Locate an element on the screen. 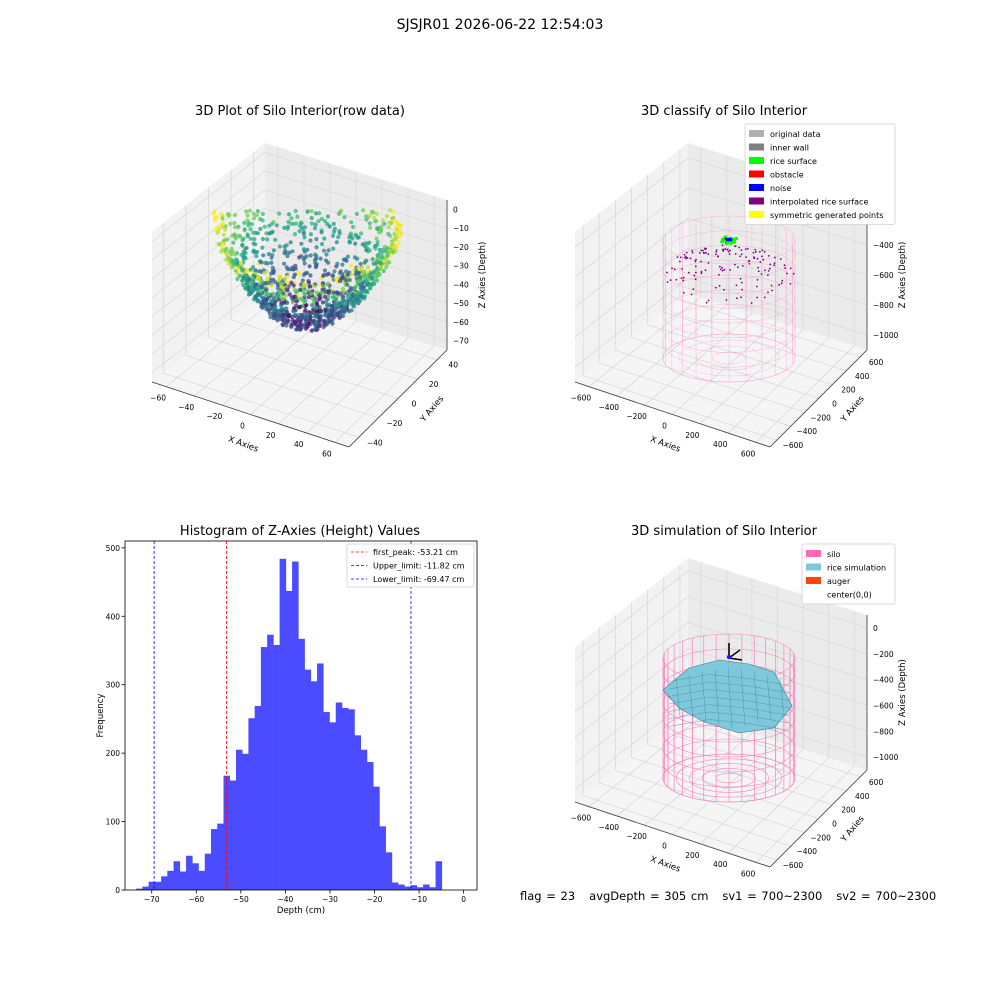 The image size is (1000, 1000). plot4-grid-y is located at coordinates (680, 828).